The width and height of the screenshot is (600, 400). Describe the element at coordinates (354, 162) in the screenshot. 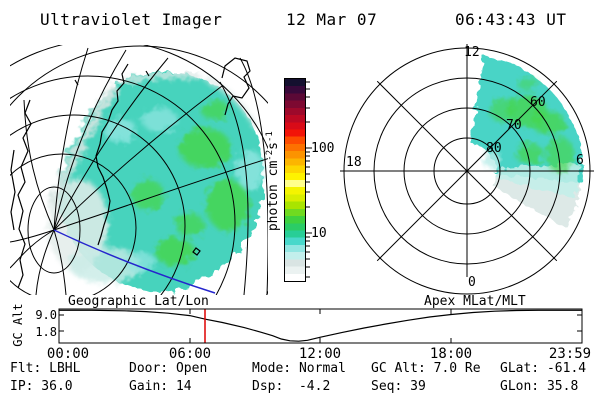

I see `polar-mlt-18: 18` at that location.